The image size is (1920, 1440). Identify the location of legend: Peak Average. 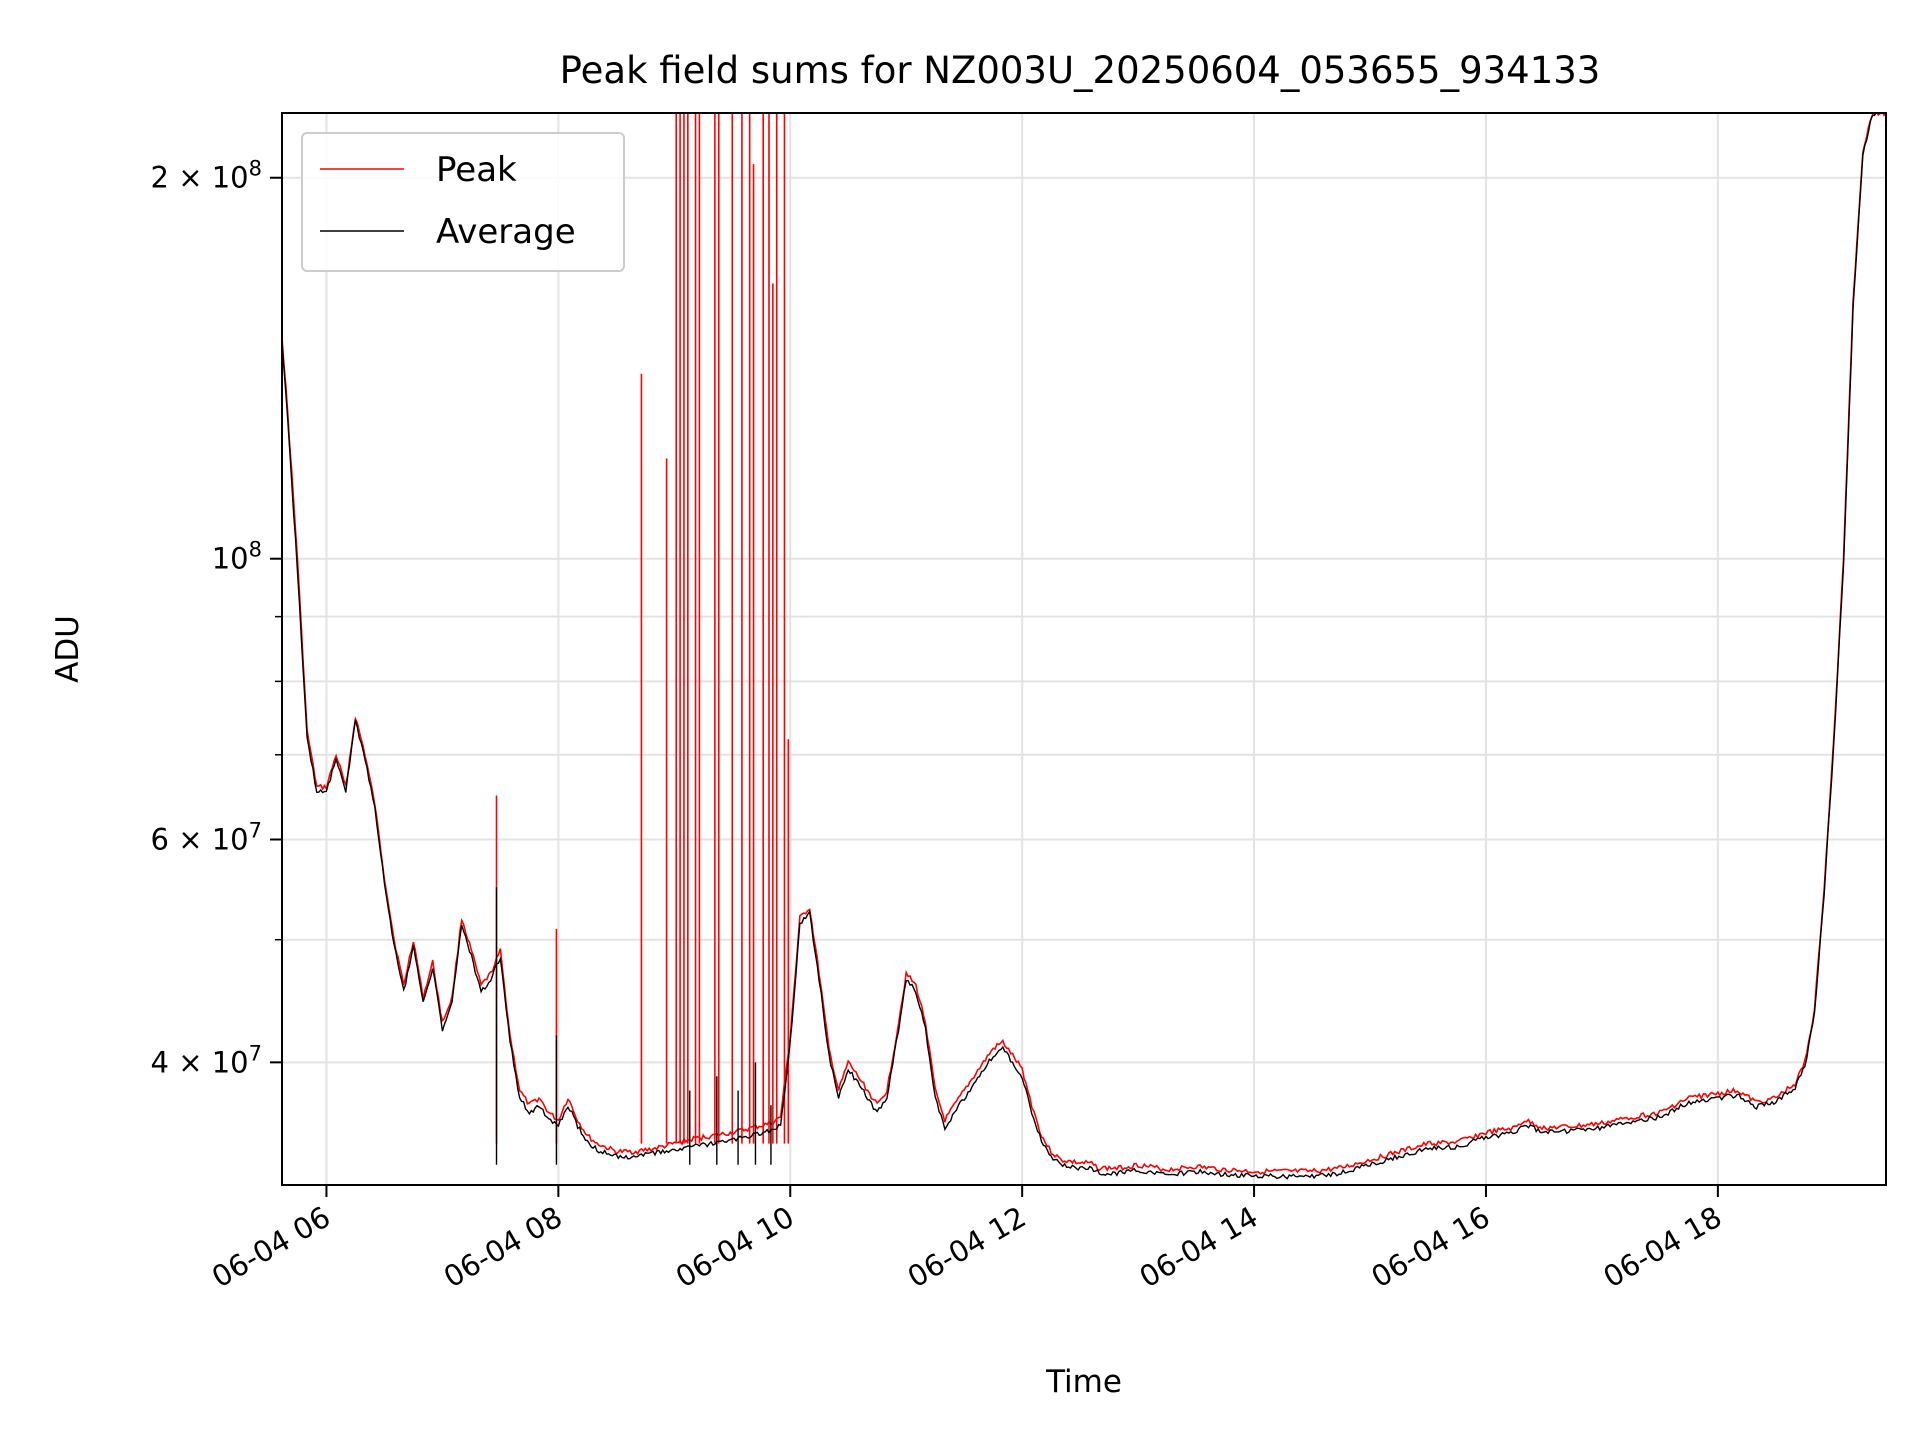
(463, 202).